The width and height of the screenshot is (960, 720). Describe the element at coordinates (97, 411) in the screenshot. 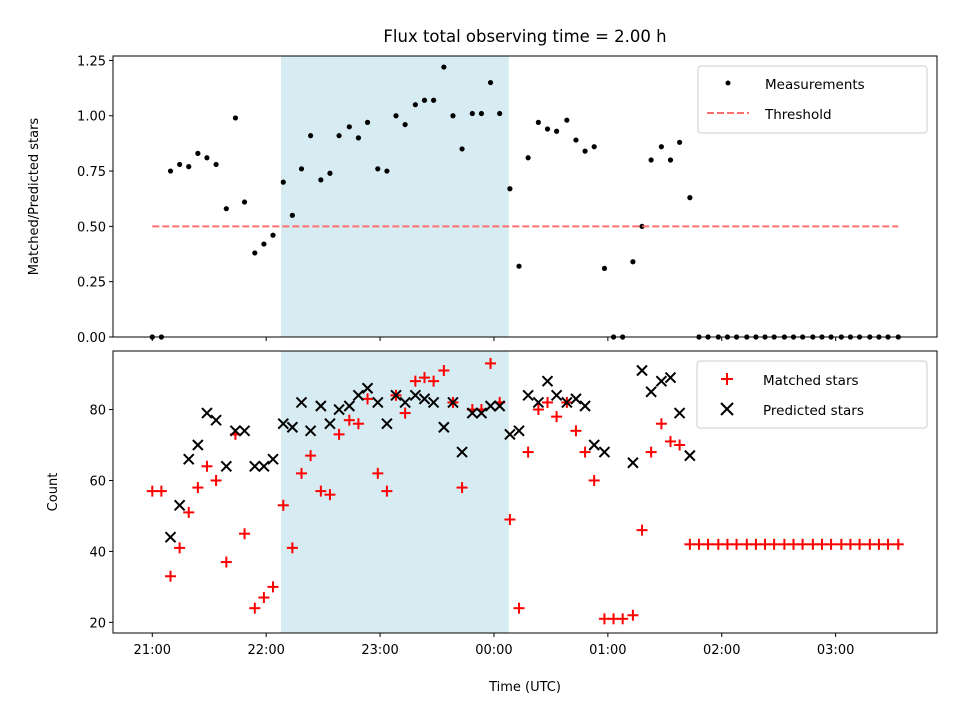

I see `y-tick-label: 80` at that location.